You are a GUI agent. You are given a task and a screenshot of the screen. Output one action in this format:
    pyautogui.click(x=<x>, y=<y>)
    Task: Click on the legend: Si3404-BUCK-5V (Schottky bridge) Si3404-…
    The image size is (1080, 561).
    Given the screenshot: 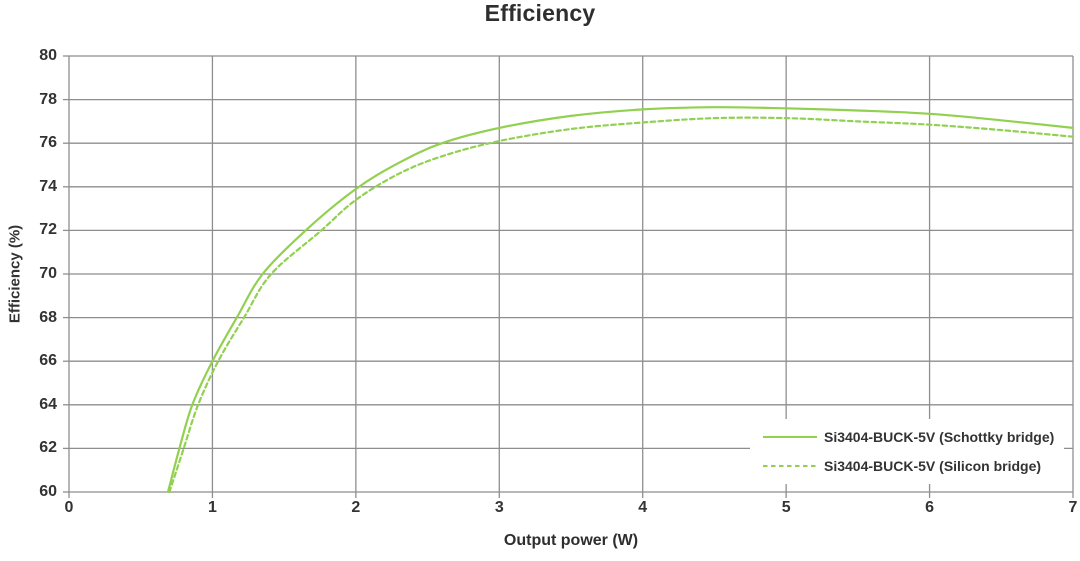 What is the action you would take?
    pyautogui.click(x=907, y=451)
    